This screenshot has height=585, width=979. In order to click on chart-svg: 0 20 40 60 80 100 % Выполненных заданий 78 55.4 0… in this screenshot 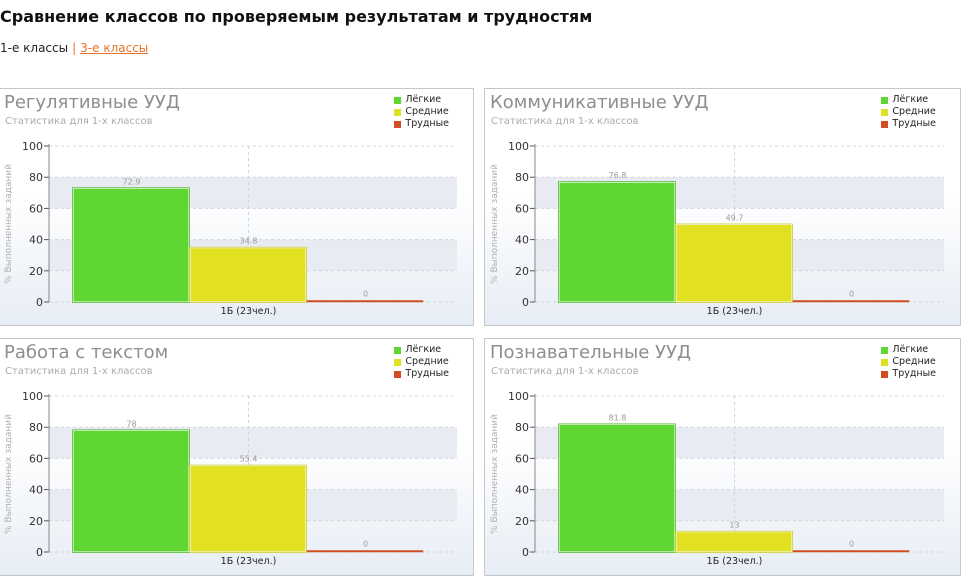, I will do `click(230, 478)`.